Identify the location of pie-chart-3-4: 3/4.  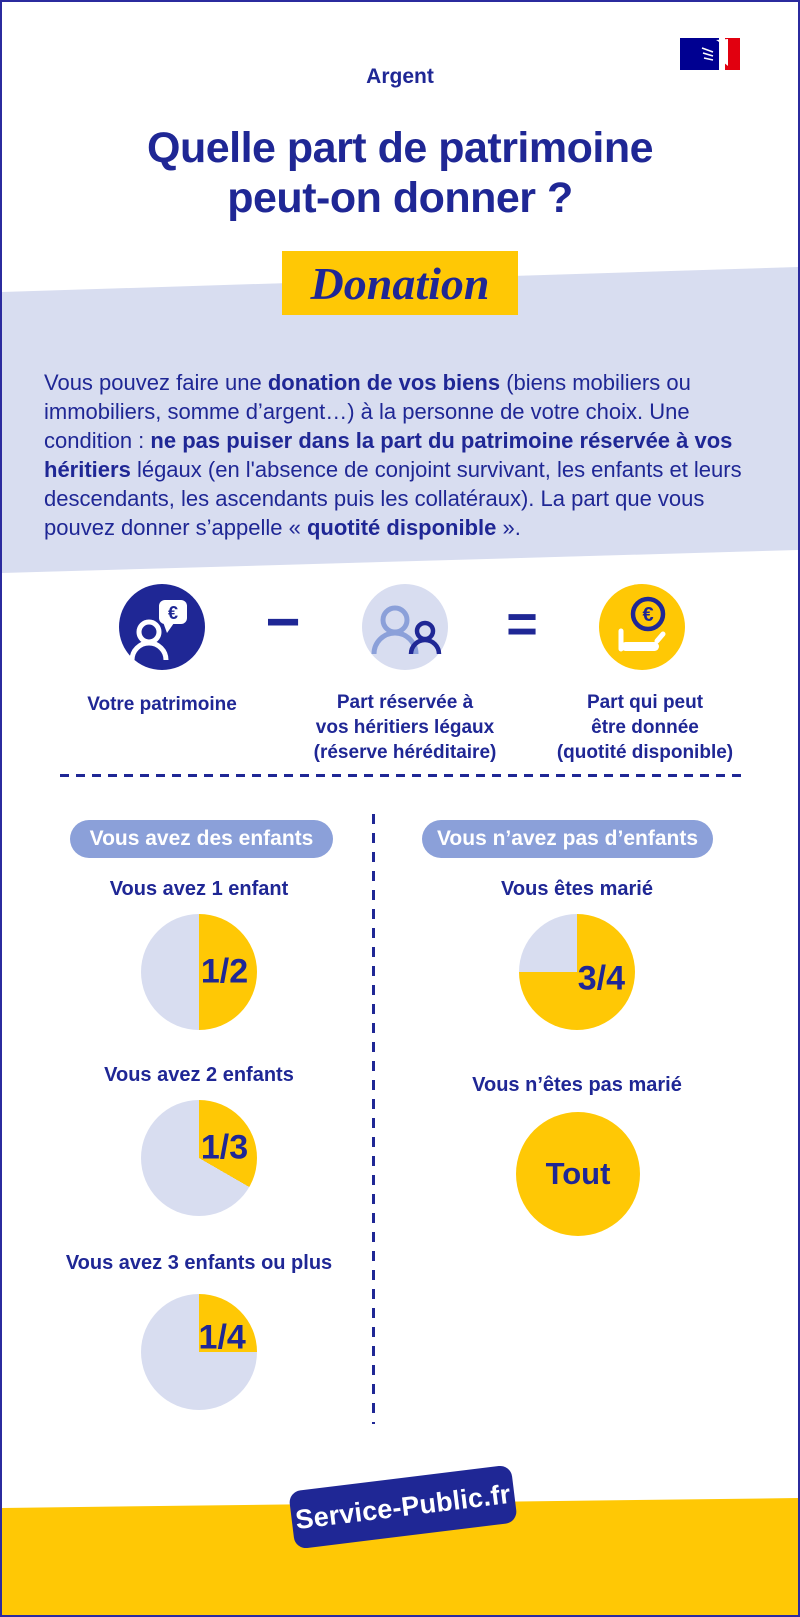
(577, 972).